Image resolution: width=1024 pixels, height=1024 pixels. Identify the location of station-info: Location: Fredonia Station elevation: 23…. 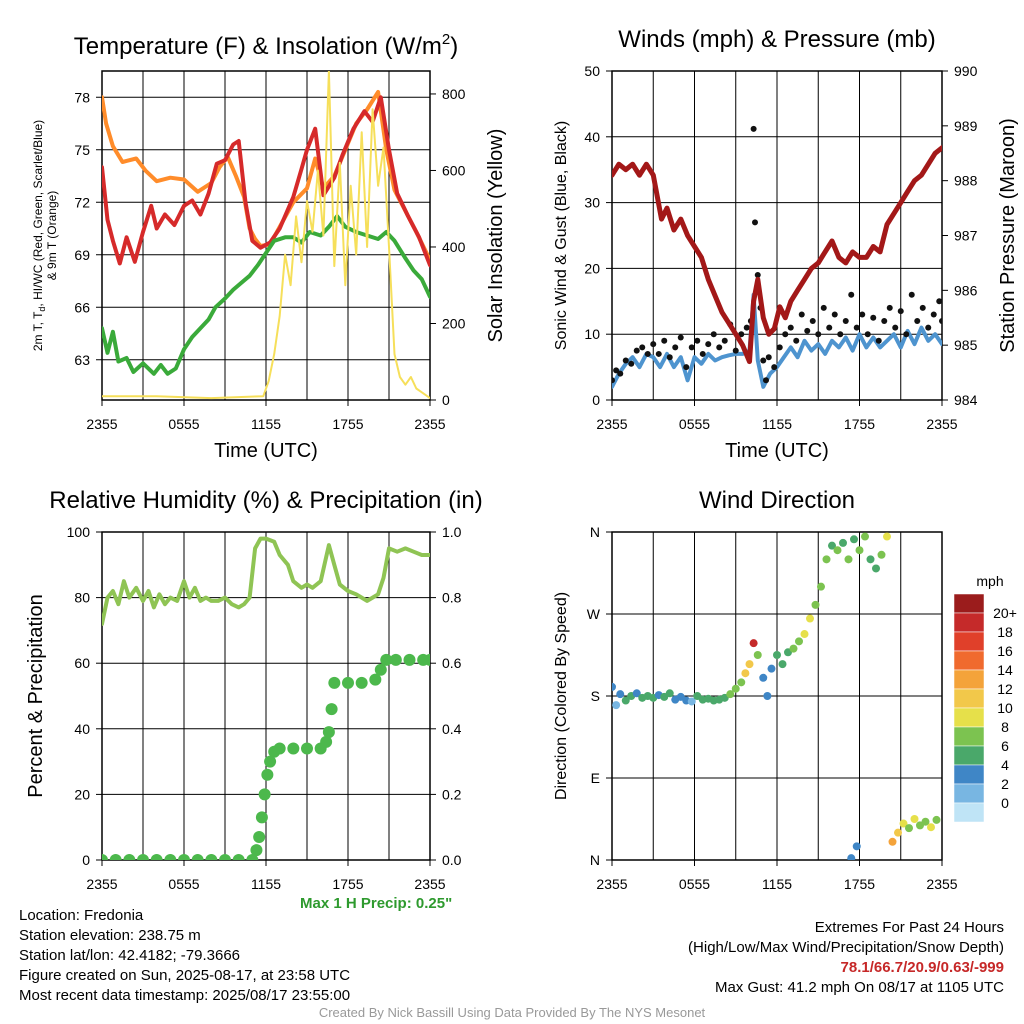
(184, 956).